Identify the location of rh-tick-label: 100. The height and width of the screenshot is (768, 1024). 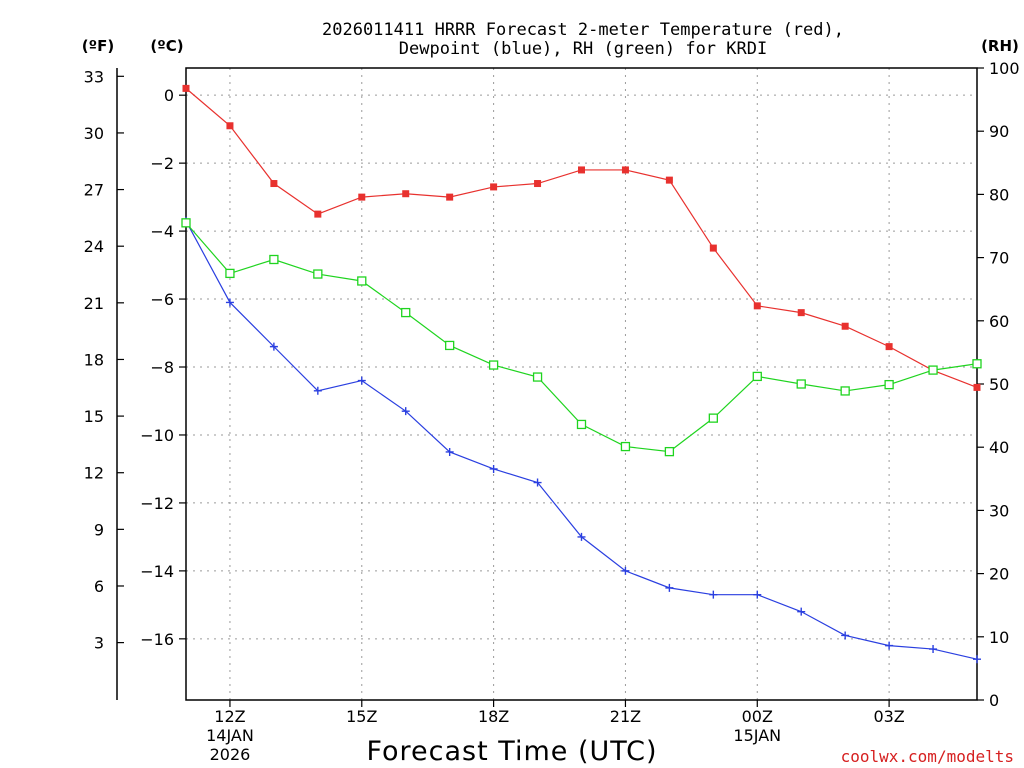
(1004, 68).